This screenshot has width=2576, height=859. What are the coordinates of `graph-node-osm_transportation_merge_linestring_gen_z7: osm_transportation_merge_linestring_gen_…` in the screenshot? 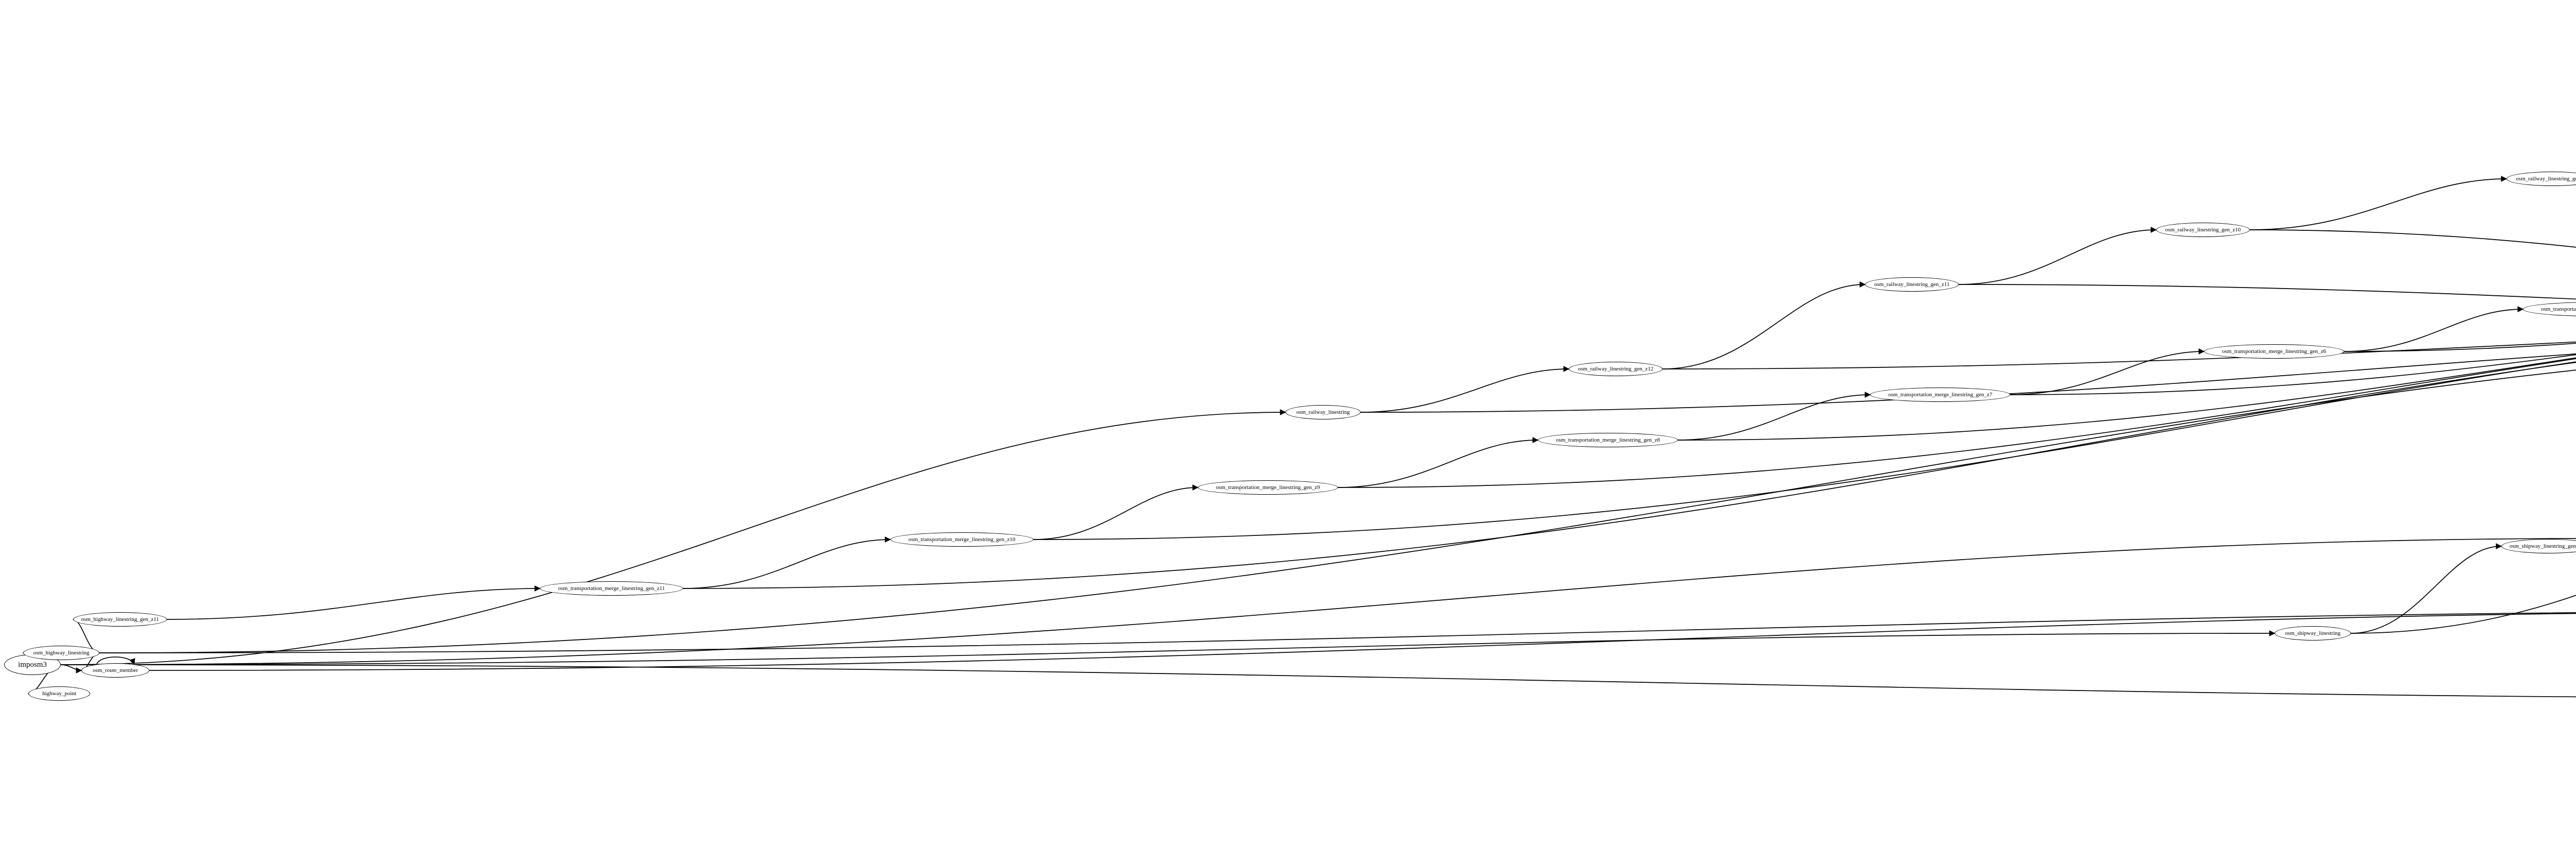 It's located at (1940, 395).